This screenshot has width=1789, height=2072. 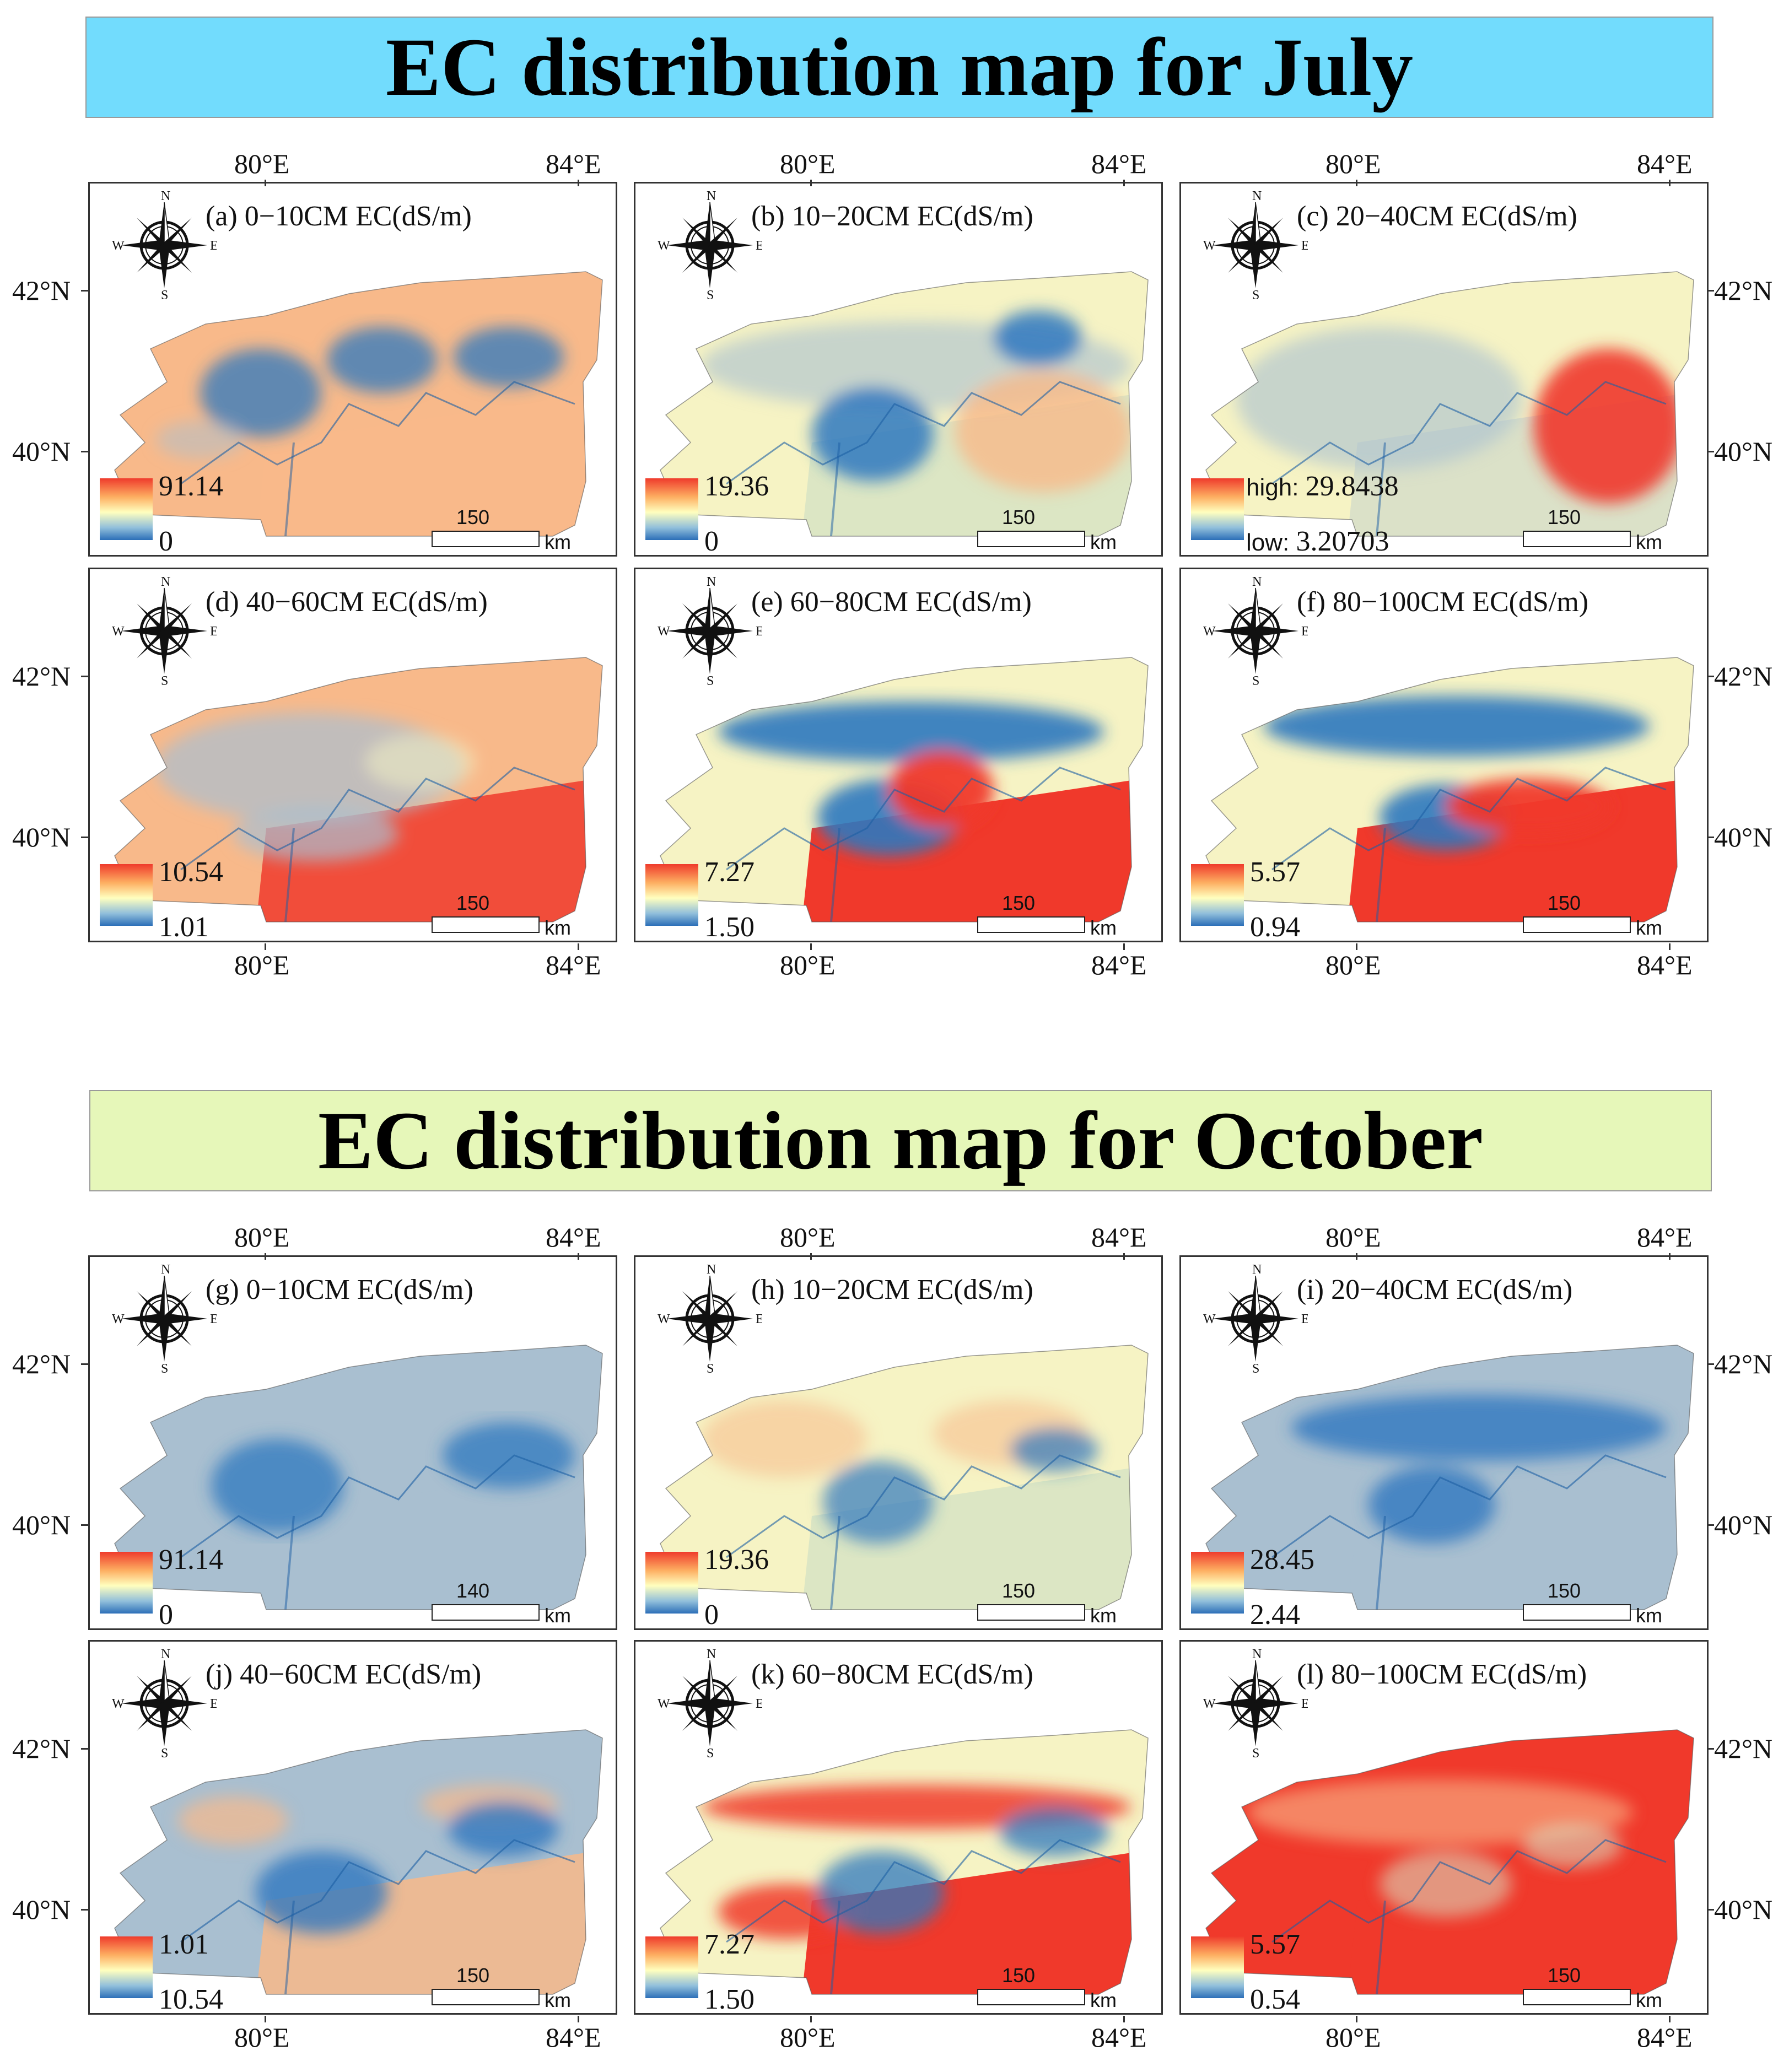 I want to click on map-panel-h: N S W E (h) 10−20CM EC(dS/m) 19.36 0 150 km, so click(x=899, y=1443).